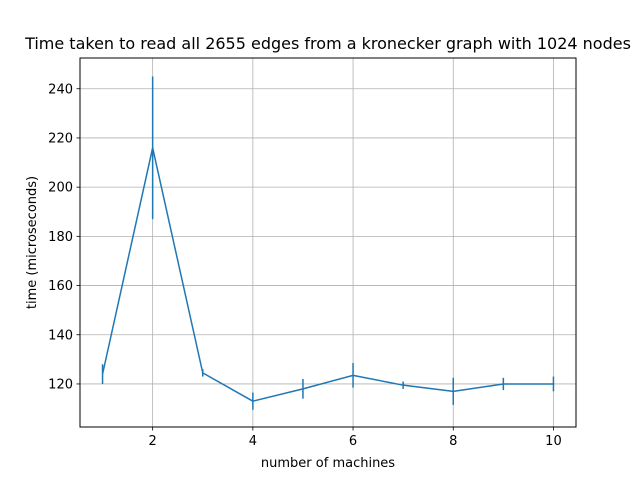  Describe the element at coordinates (60, 237) in the screenshot. I see `y-tick-label: 180` at that location.